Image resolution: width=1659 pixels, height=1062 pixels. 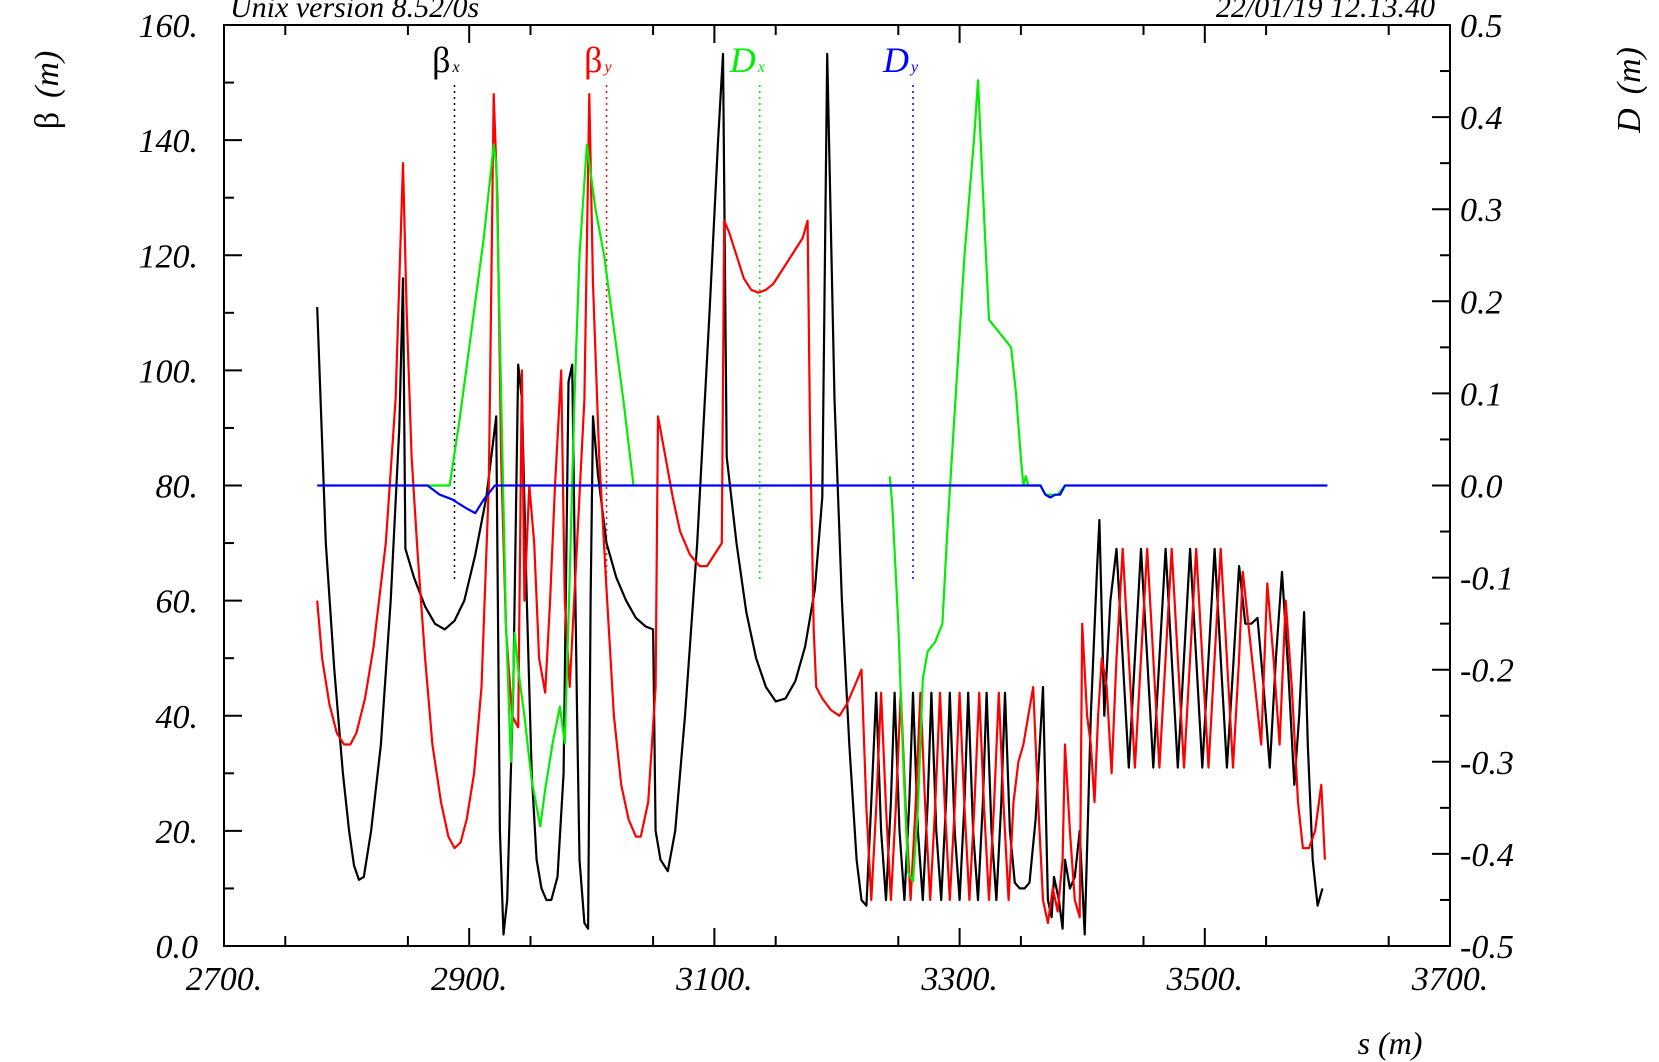 What do you see at coordinates (1325, 12) in the screenshot?
I see `header-right: 22/01/19 12.13.40` at bounding box center [1325, 12].